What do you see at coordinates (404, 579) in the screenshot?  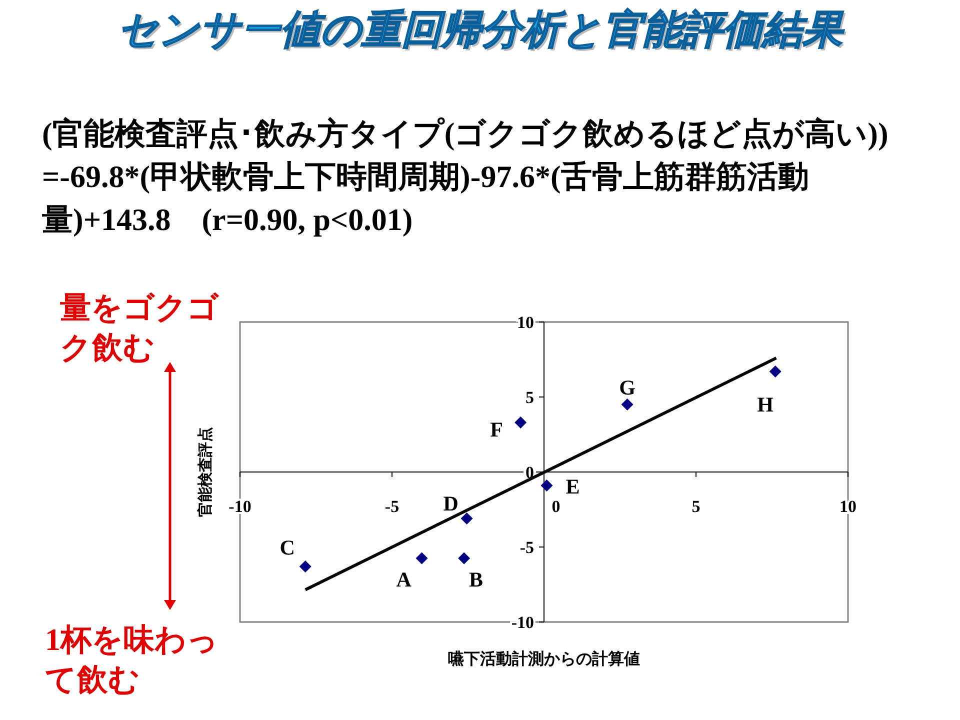 I see `annotation: A` at bounding box center [404, 579].